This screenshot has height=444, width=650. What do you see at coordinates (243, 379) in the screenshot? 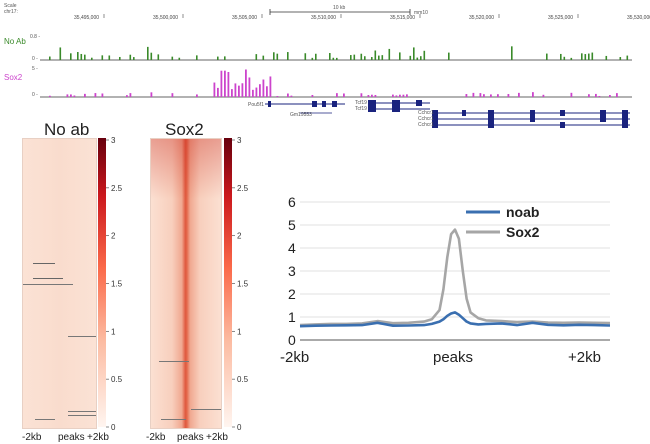
I see `colorbar-tick-label: 0.5` at bounding box center [243, 379].